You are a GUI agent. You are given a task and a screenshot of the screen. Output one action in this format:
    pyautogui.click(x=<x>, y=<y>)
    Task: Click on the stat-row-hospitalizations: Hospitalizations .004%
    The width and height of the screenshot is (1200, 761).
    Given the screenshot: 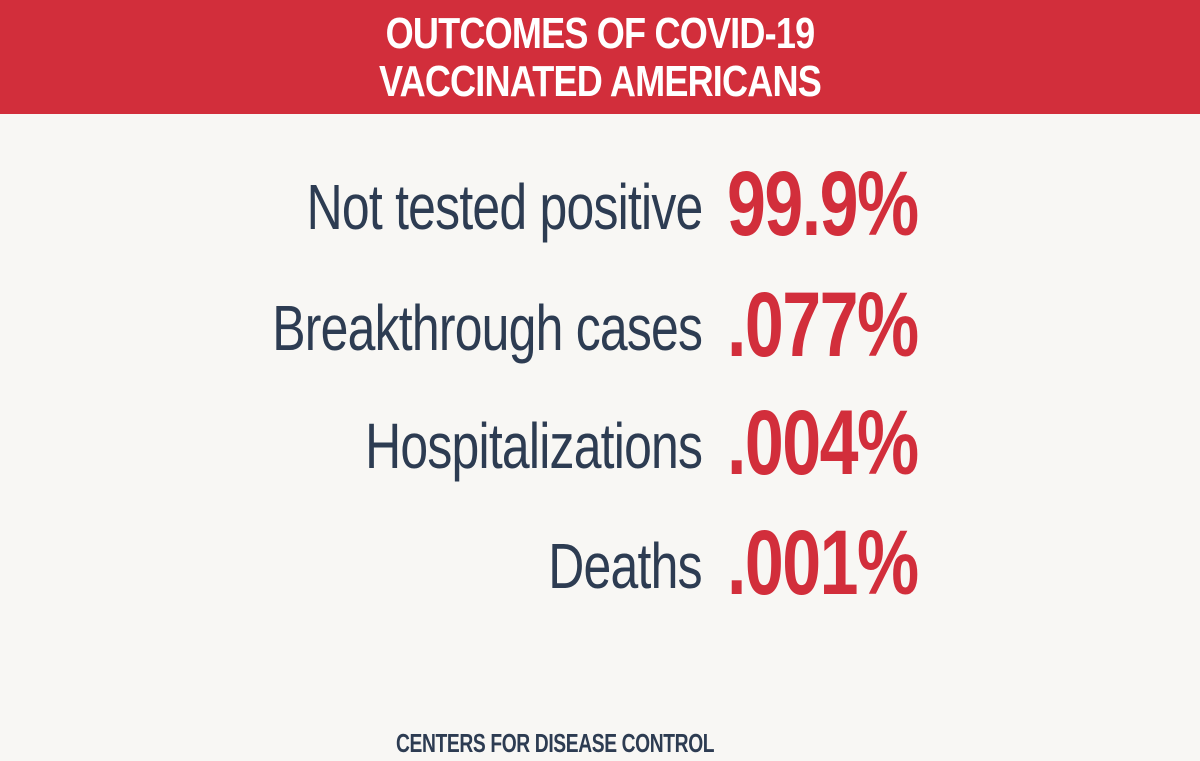 What is the action you would take?
    pyautogui.click(x=600, y=440)
    